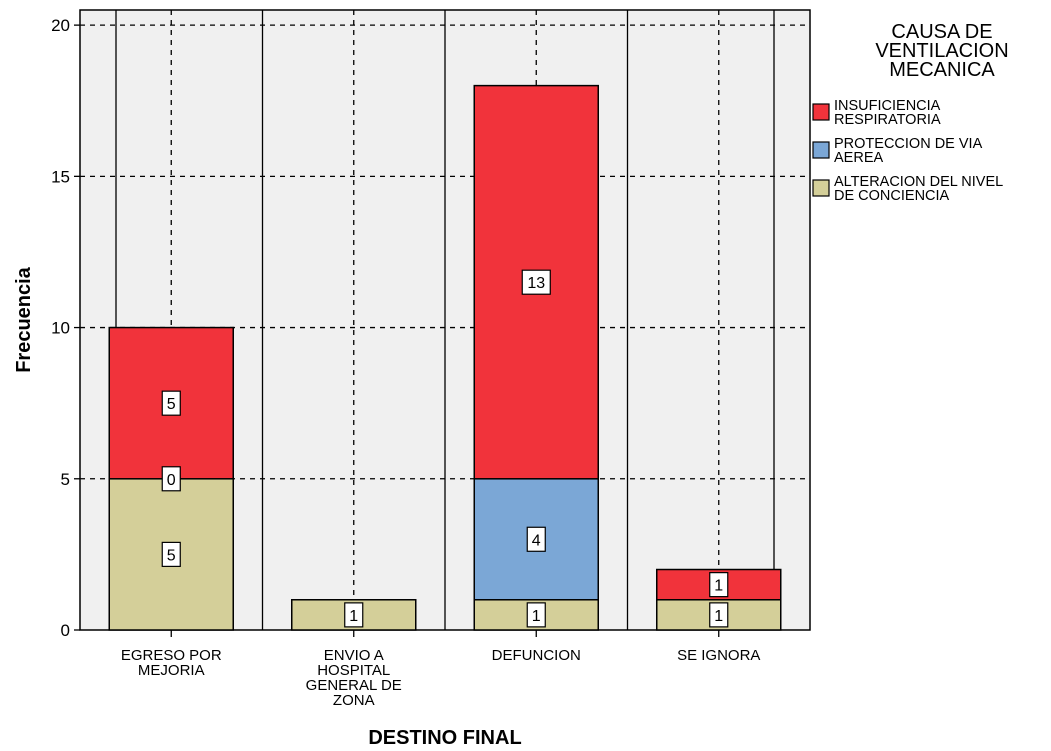 The width and height of the screenshot is (1051, 751). I want to click on x-axis-title: DESTINO FINAL, so click(444, 738).